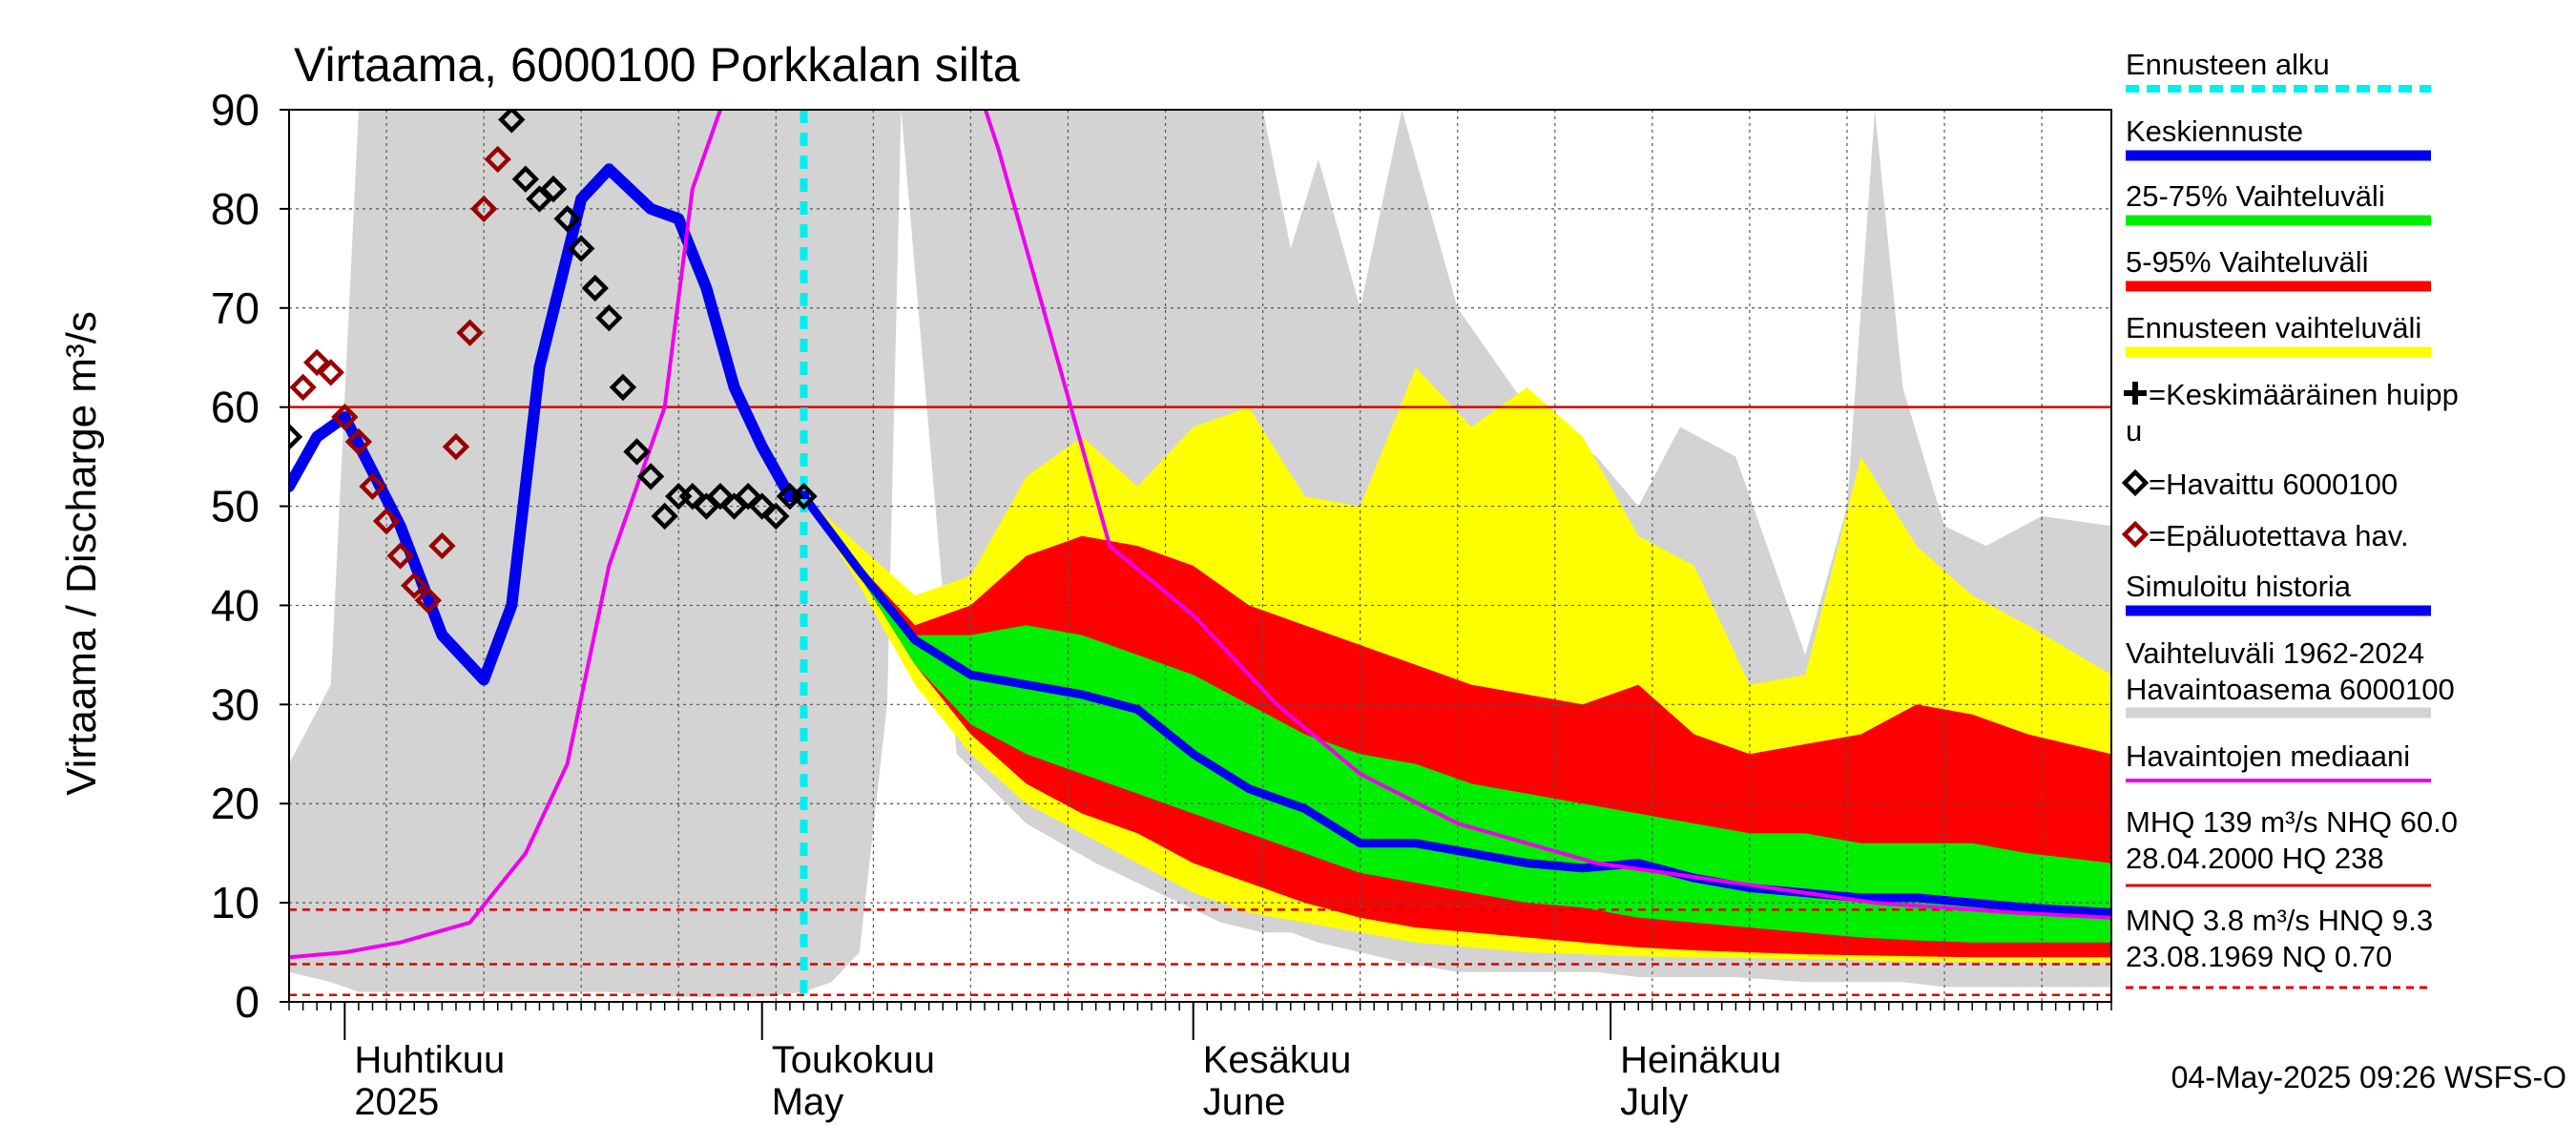  I want to click on stats-line-2: 28.04.2000 HQ 238, so click(2255, 858).